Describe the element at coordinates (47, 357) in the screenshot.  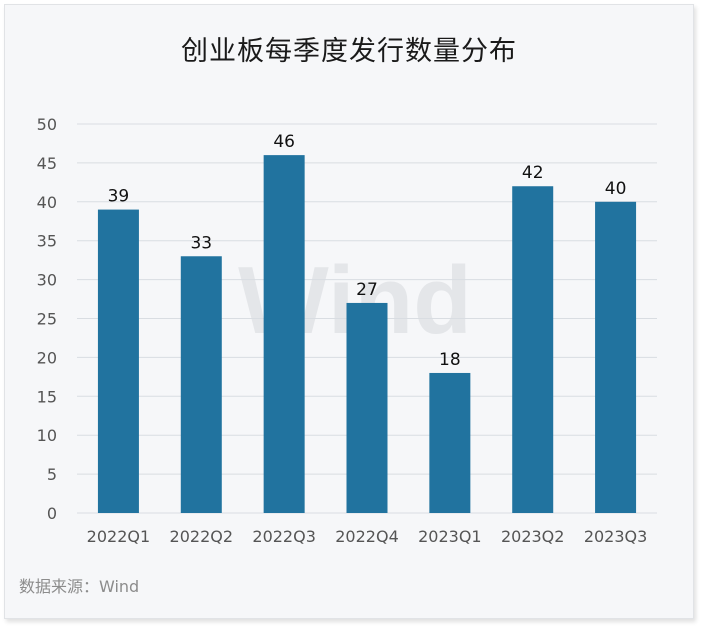
I see `y-tick-label: 20` at that location.